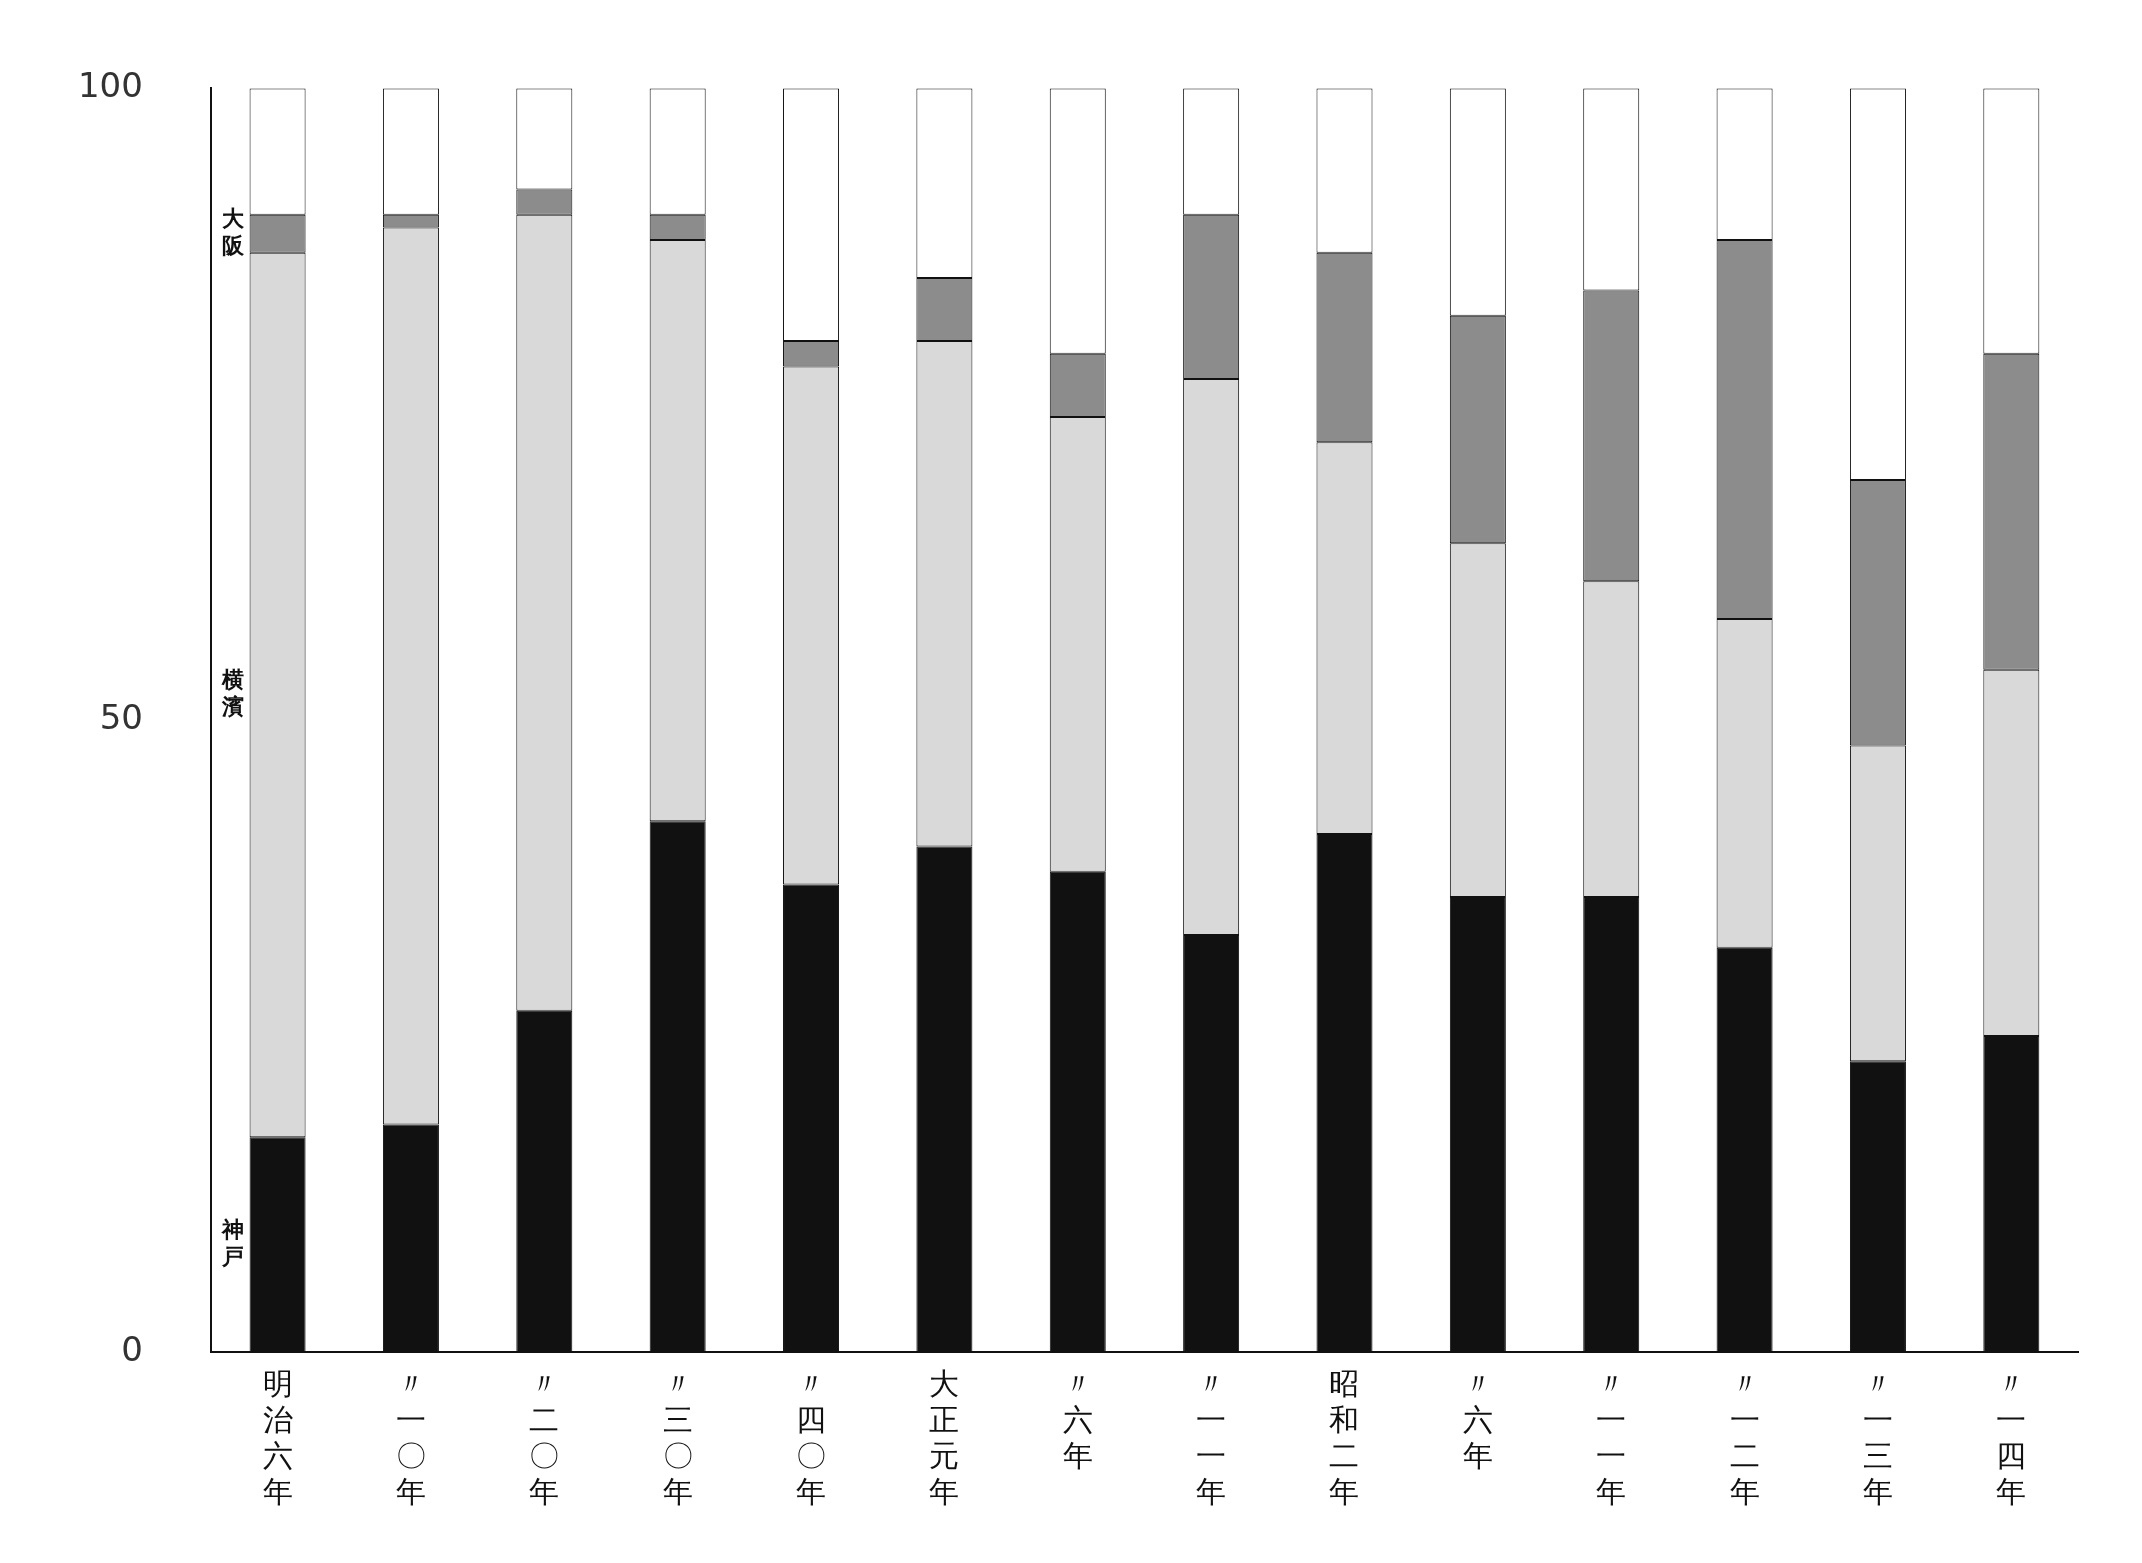  I want to click on series-label: 横濱, so click(232, 693).